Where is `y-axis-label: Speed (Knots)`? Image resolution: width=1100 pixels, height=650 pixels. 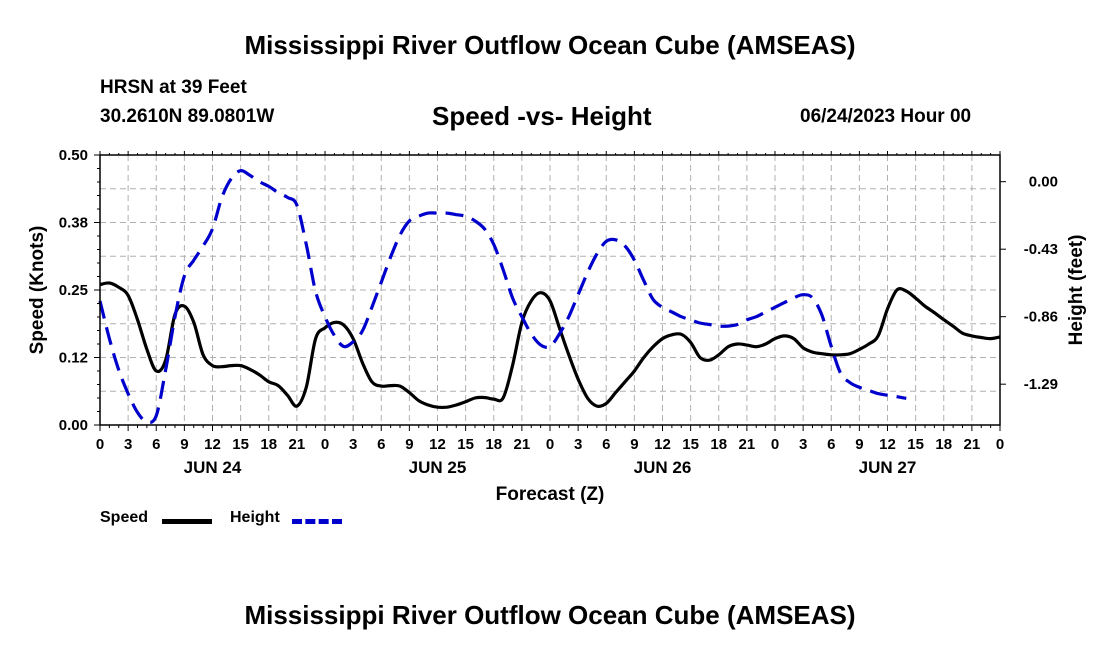 y-axis-label: Speed (Knots) is located at coordinates (37, 290).